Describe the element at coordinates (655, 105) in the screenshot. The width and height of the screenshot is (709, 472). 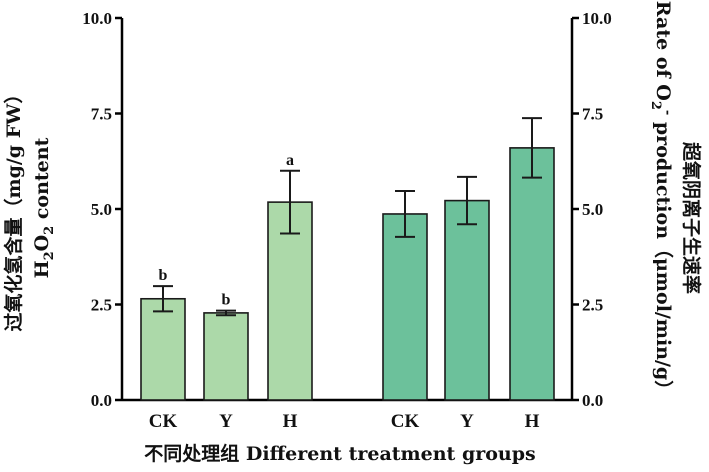
I see `right-label-sub: 2` at that location.